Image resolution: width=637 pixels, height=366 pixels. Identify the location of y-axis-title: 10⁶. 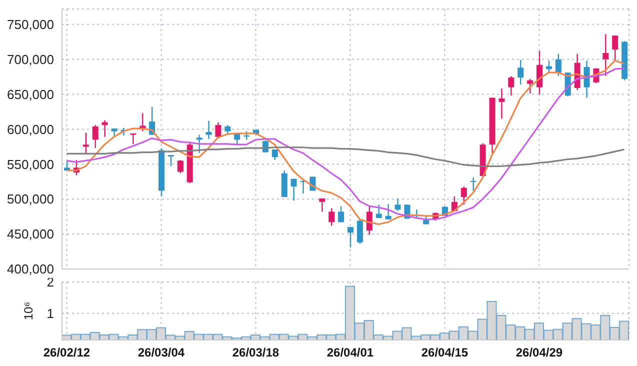
(28, 311).